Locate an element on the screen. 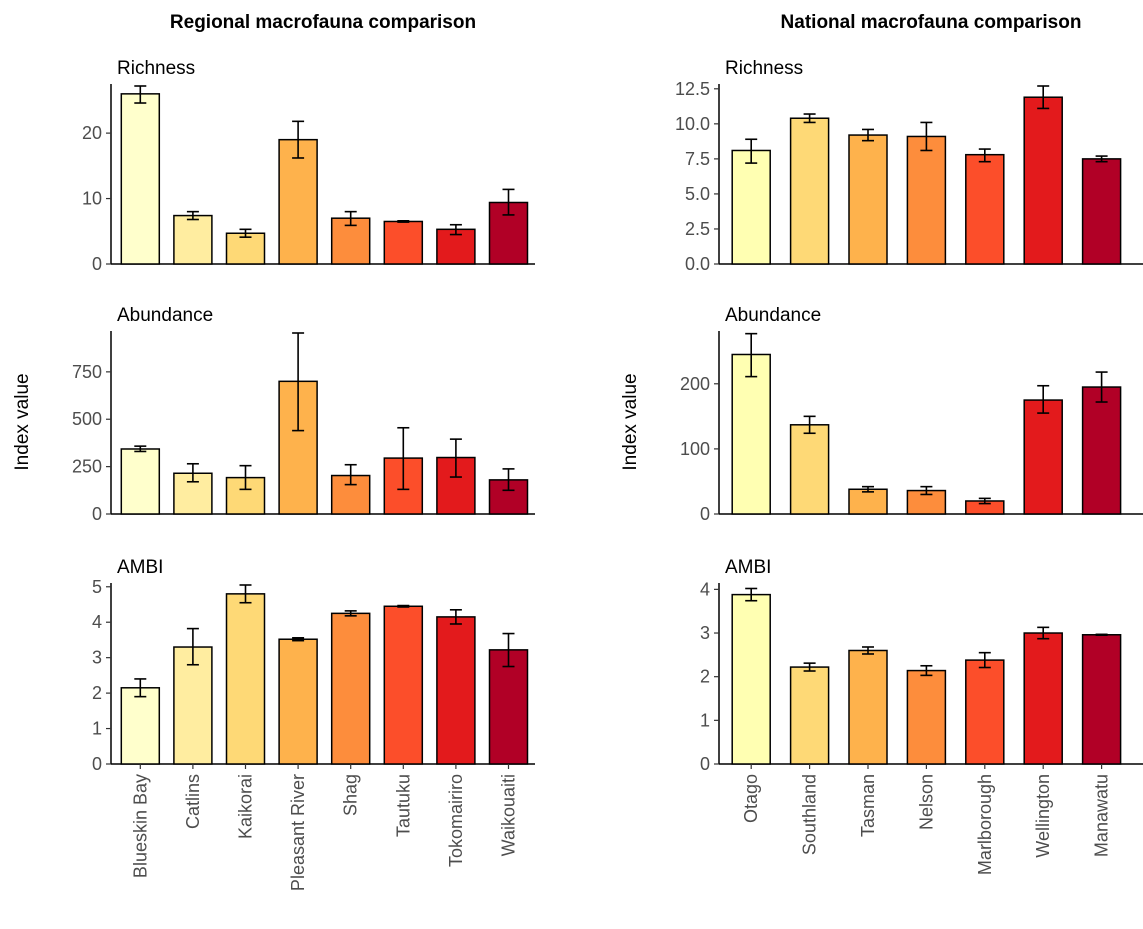 This screenshot has height=929, width=1143. y-tick-label: 12.5 is located at coordinates (692, 89).